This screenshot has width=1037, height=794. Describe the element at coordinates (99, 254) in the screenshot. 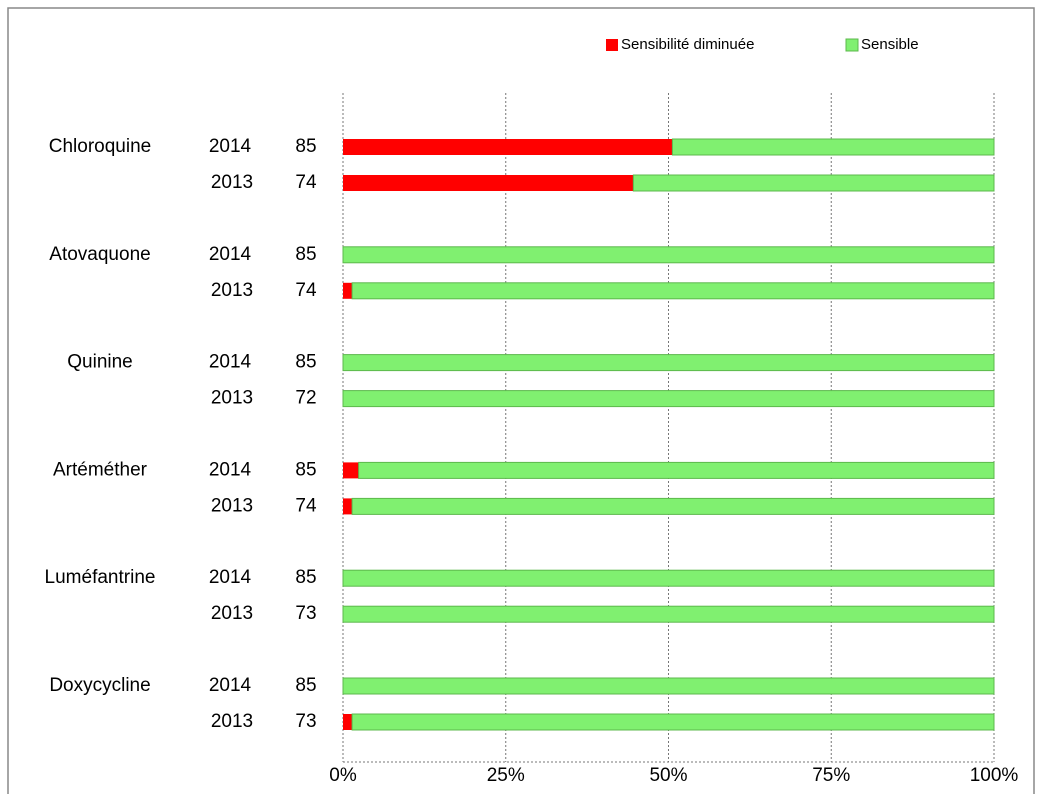

I see `group-label: Atovaquone` at that location.